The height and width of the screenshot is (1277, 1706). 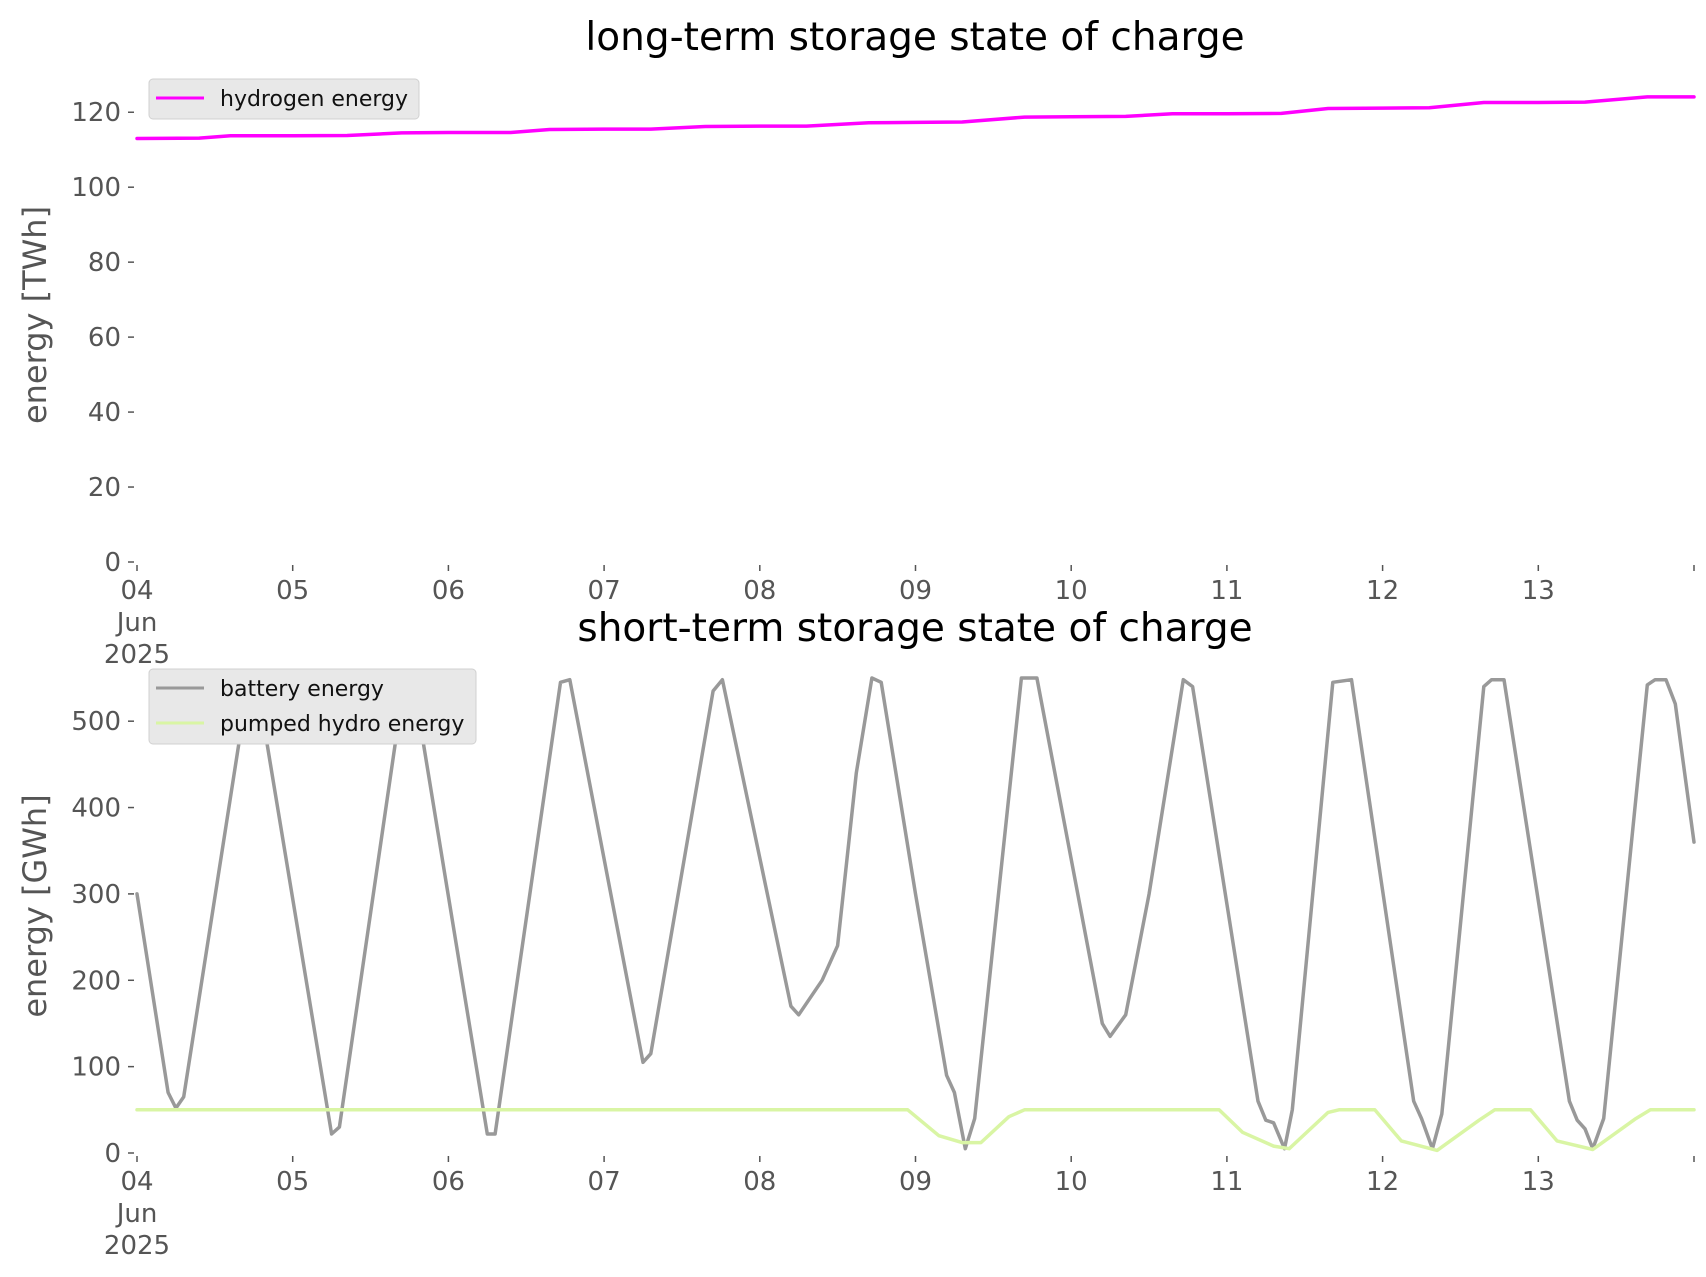 I want to click on y-tick-label: 120, so click(x=96, y=113).